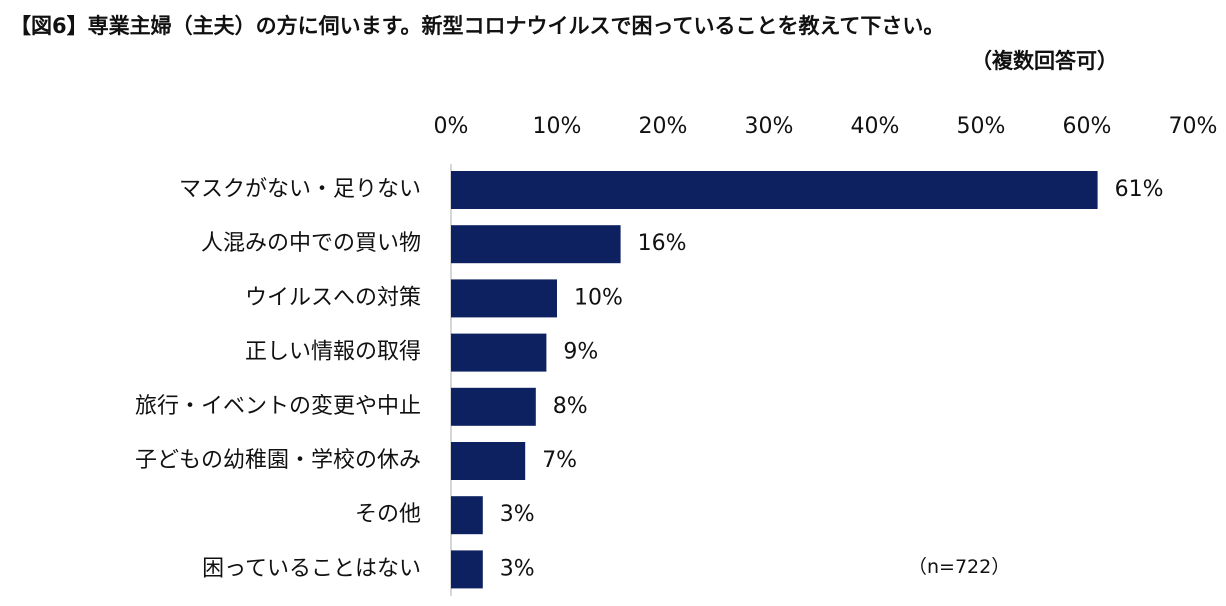  I want to click on category-label: 人混みの中での買い物, so click(311, 243).